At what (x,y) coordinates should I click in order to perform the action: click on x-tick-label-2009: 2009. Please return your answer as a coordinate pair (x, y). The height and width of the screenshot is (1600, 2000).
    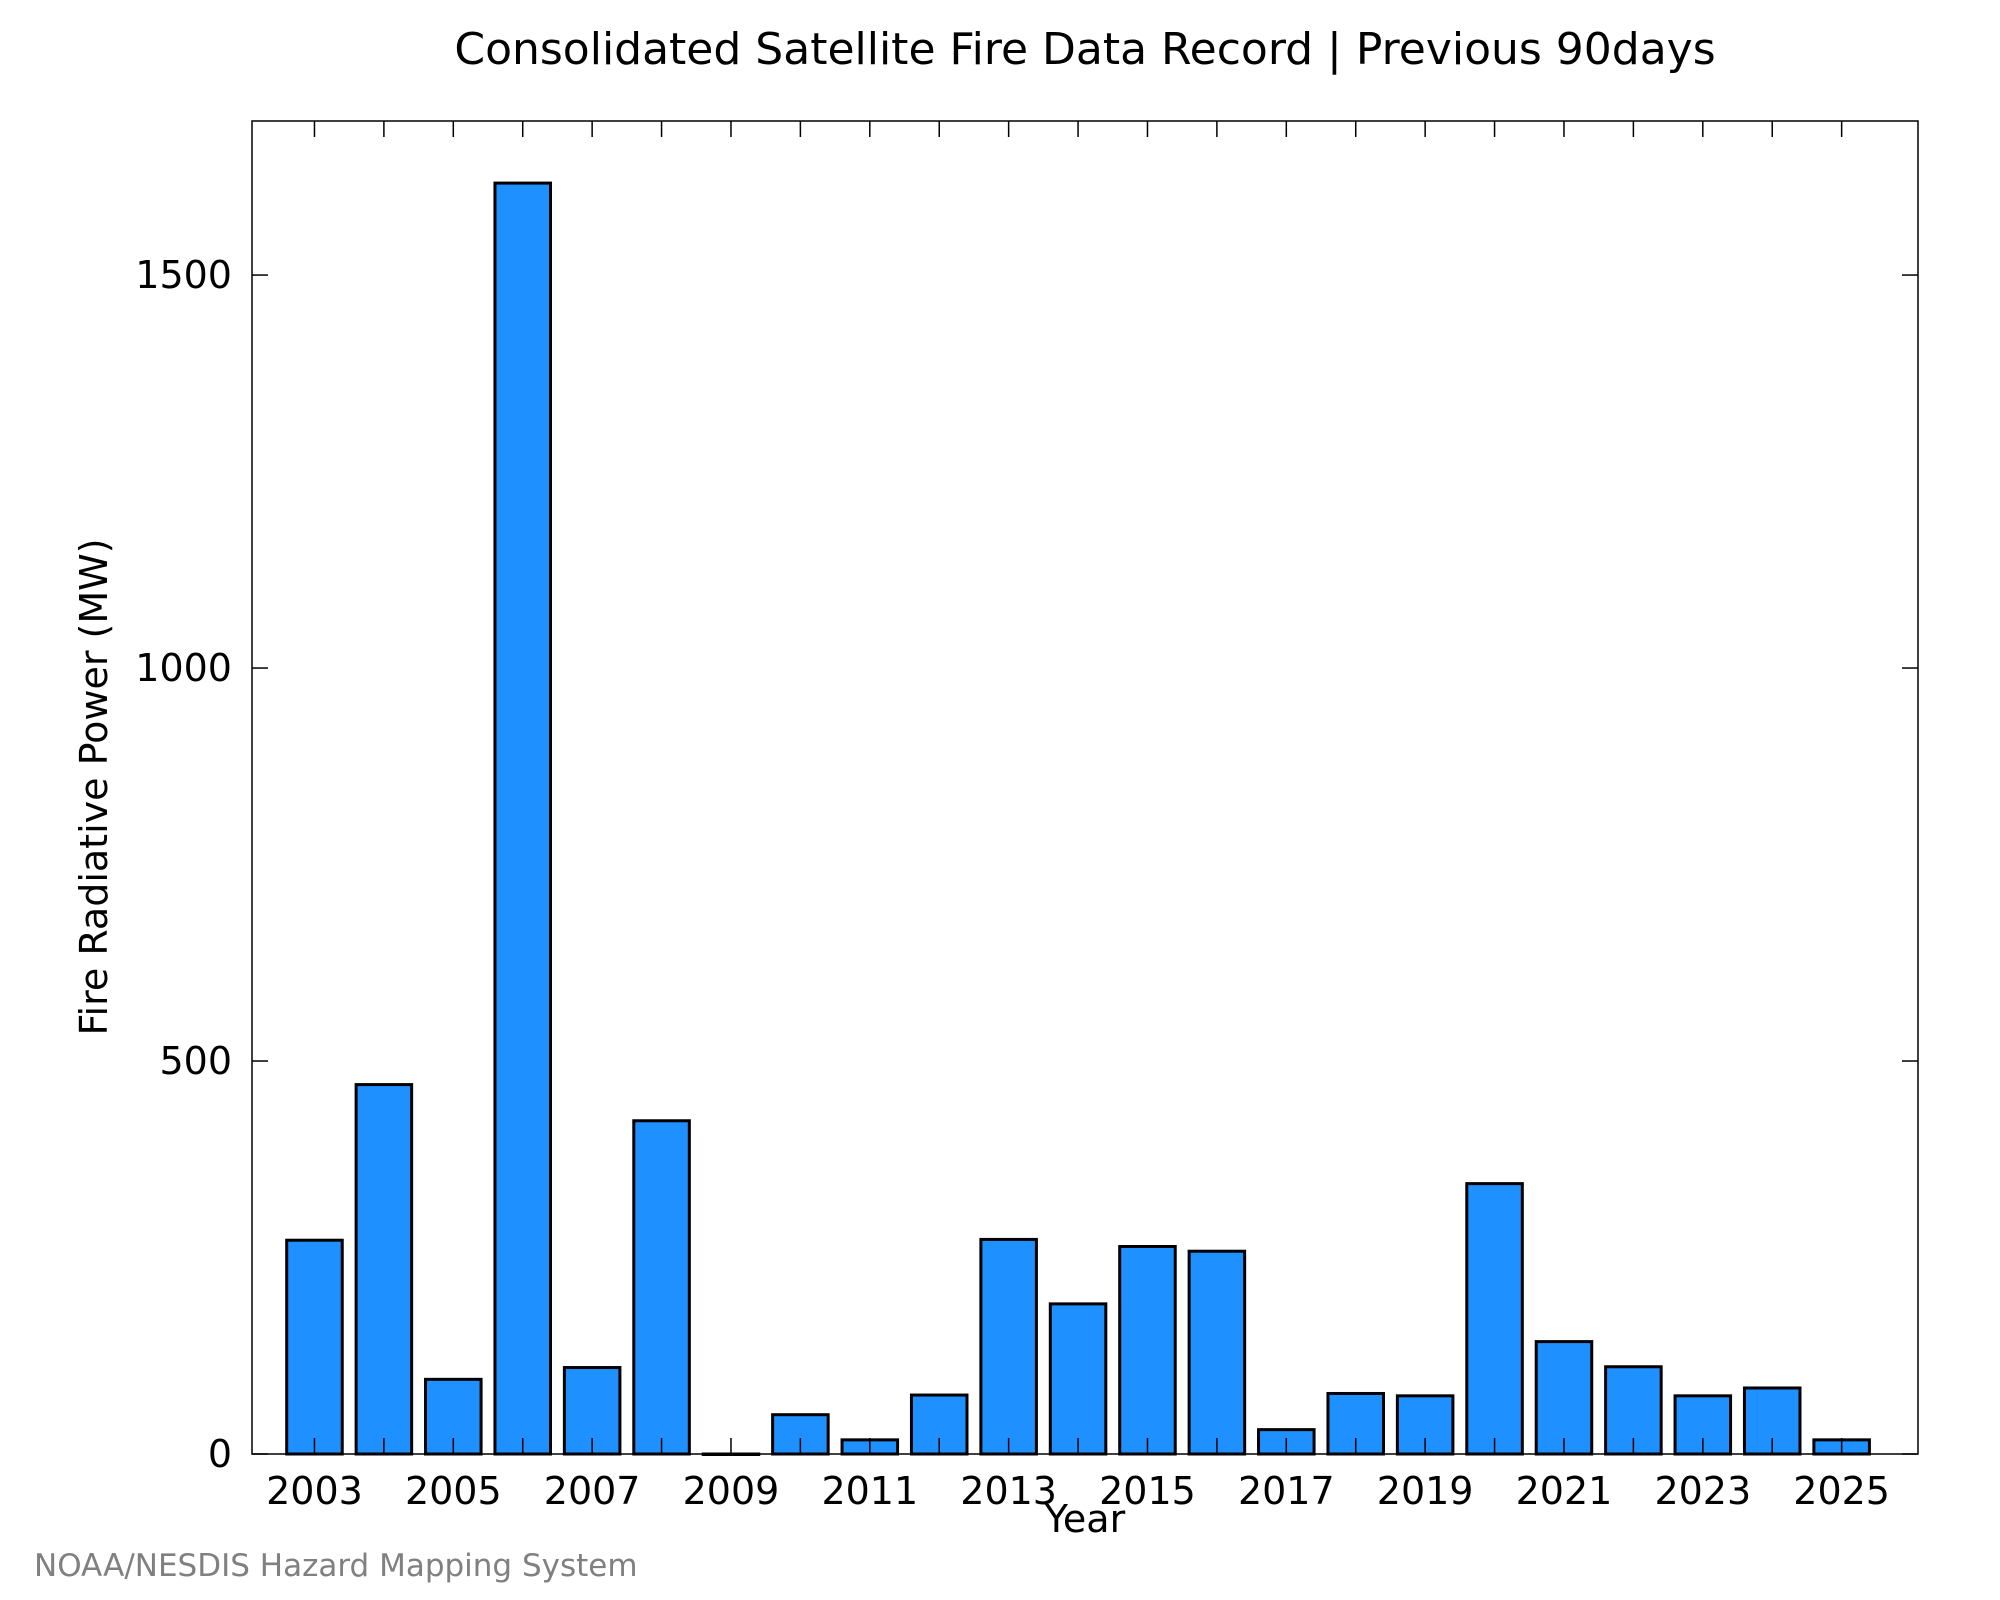
    Looking at the image, I should click on (731, 1491).